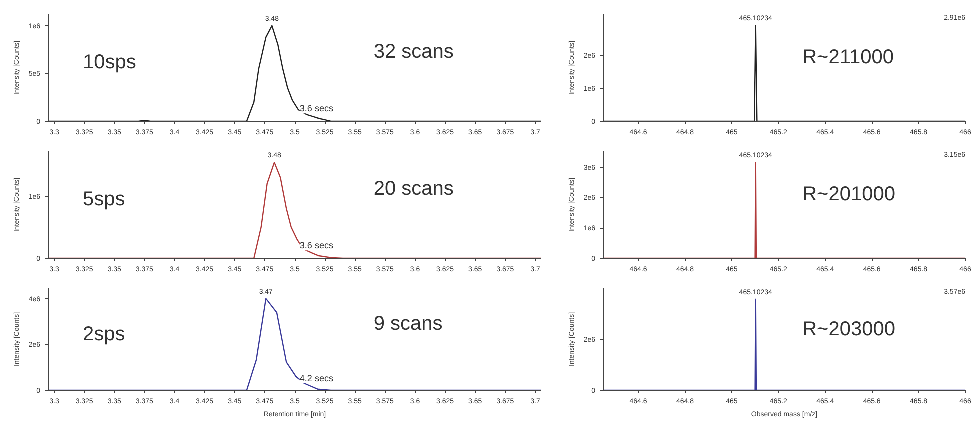 This screenshot has height=421, width=979. Describe the element at coordinates (849, 194) in the screenshot. I see `annotation: R~201000` at that location.